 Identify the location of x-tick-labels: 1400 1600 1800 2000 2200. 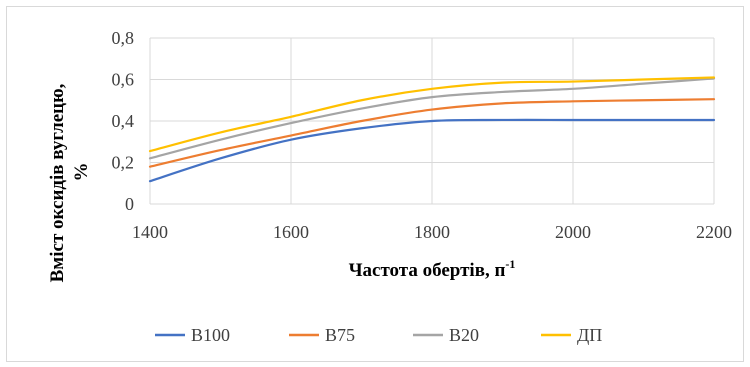
(432, 232).